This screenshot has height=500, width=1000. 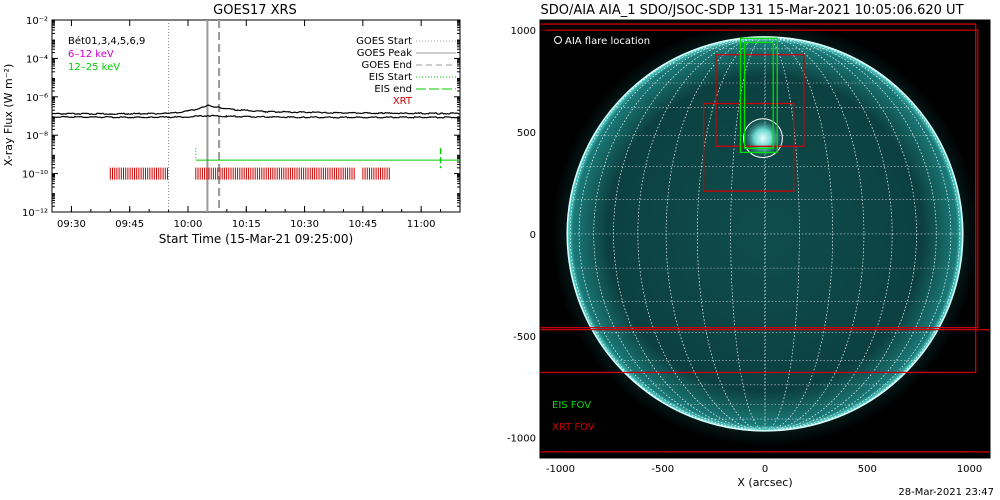 I want to click on goes-x-tick-label: 09:45, so click(x=129, y=224).